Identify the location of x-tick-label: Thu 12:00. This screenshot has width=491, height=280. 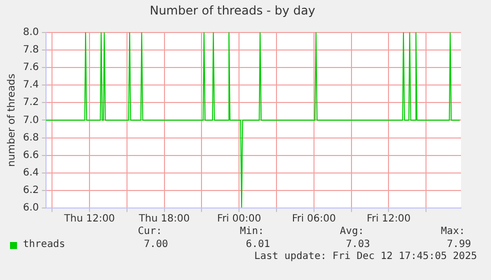
(89, 219).